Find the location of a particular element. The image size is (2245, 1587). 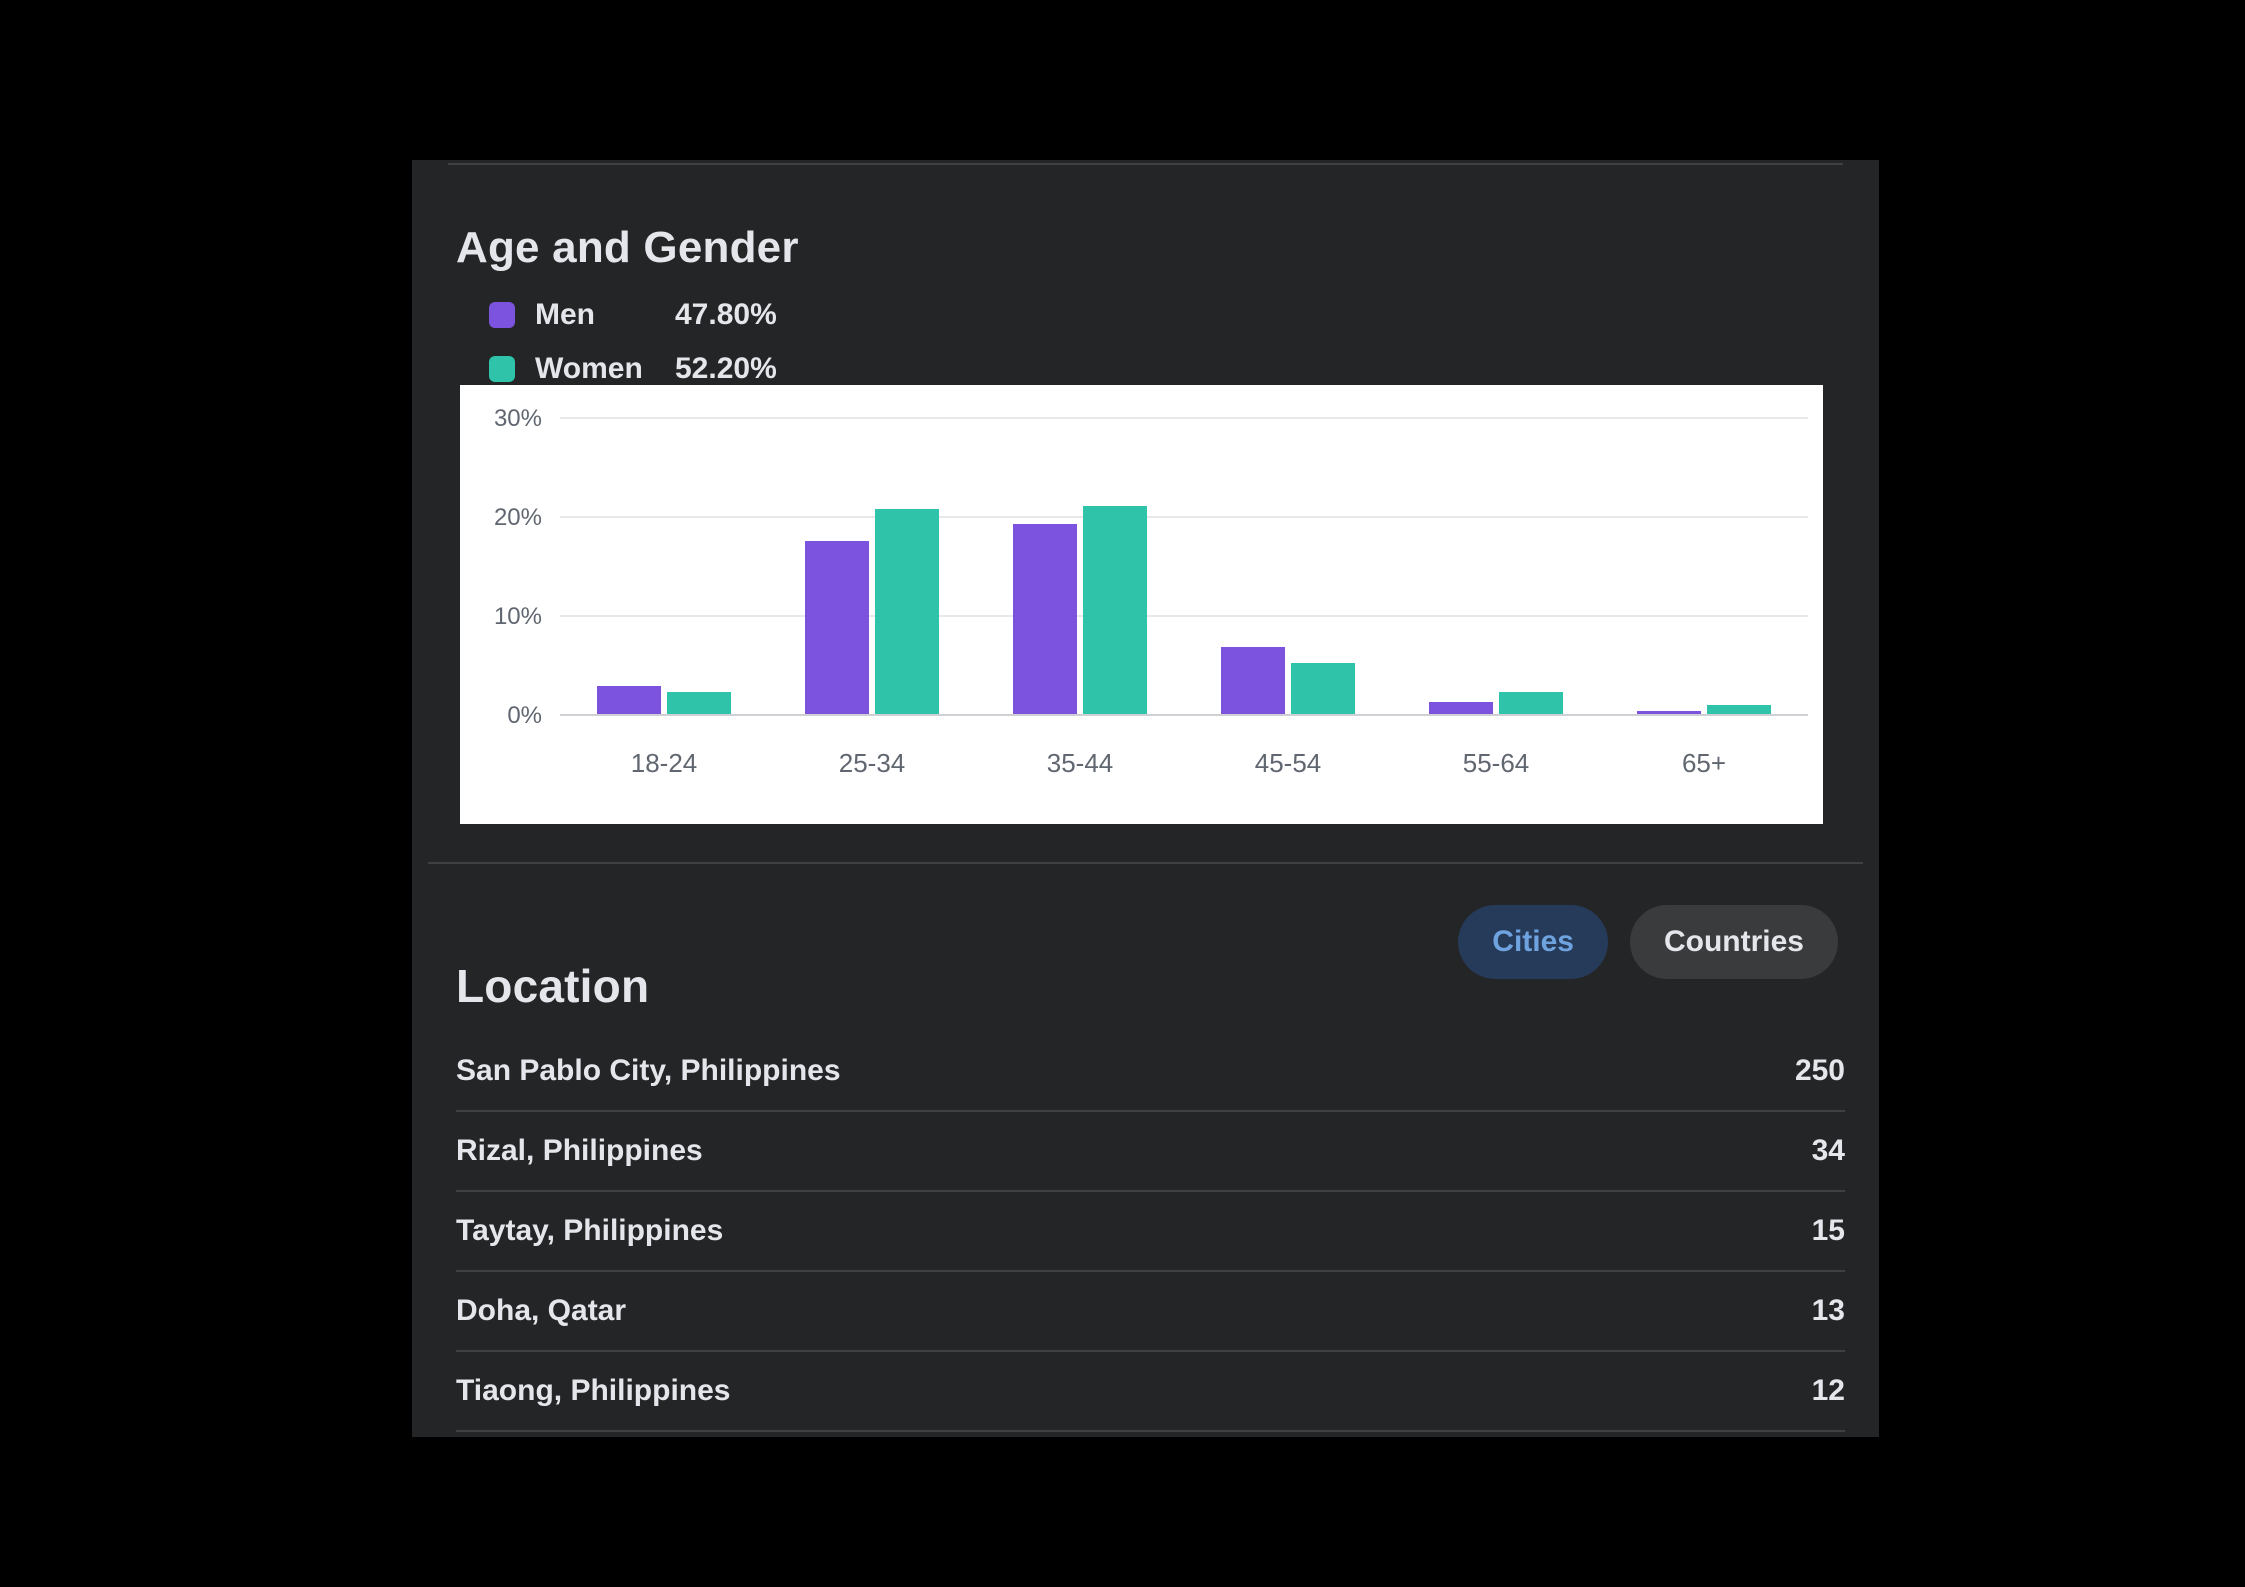

location-count: 250 is located at coordinates (1819, 1070).